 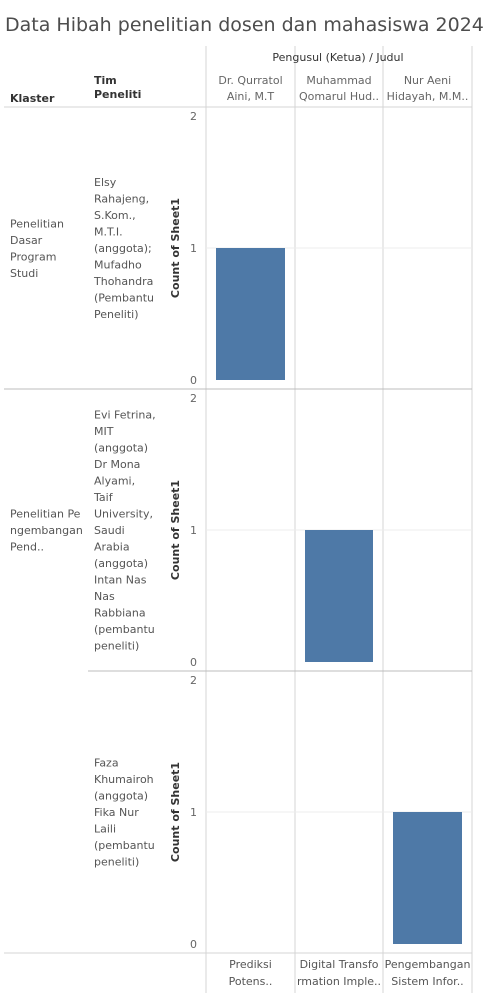 What do you see at coordinates (339, 973) in the screenshot?
I see `column-footer-judul: Digital Transfo rmation Imple..` at bounding box center [339, 973].